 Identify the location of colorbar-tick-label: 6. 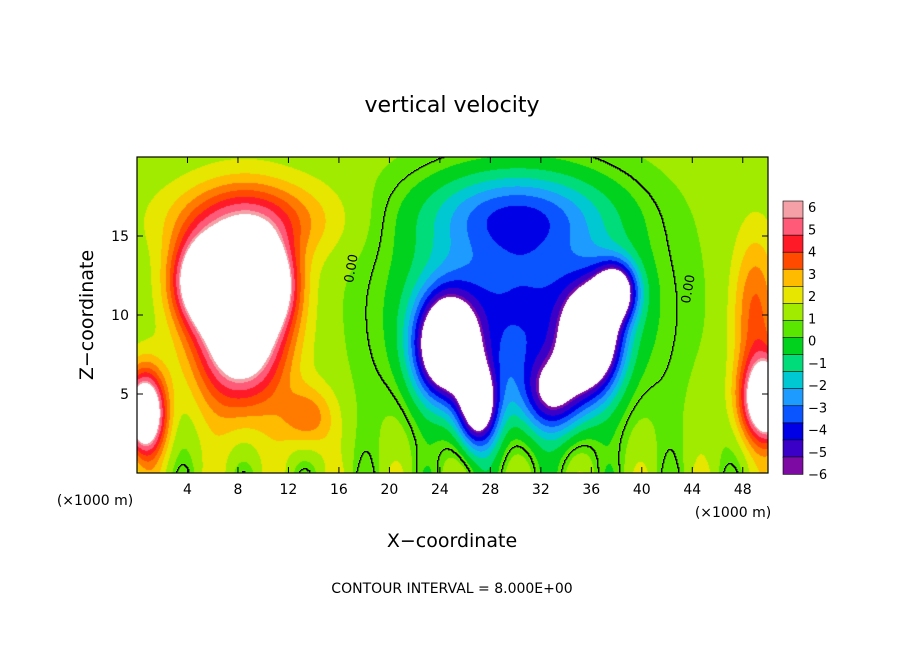
(812, 208).